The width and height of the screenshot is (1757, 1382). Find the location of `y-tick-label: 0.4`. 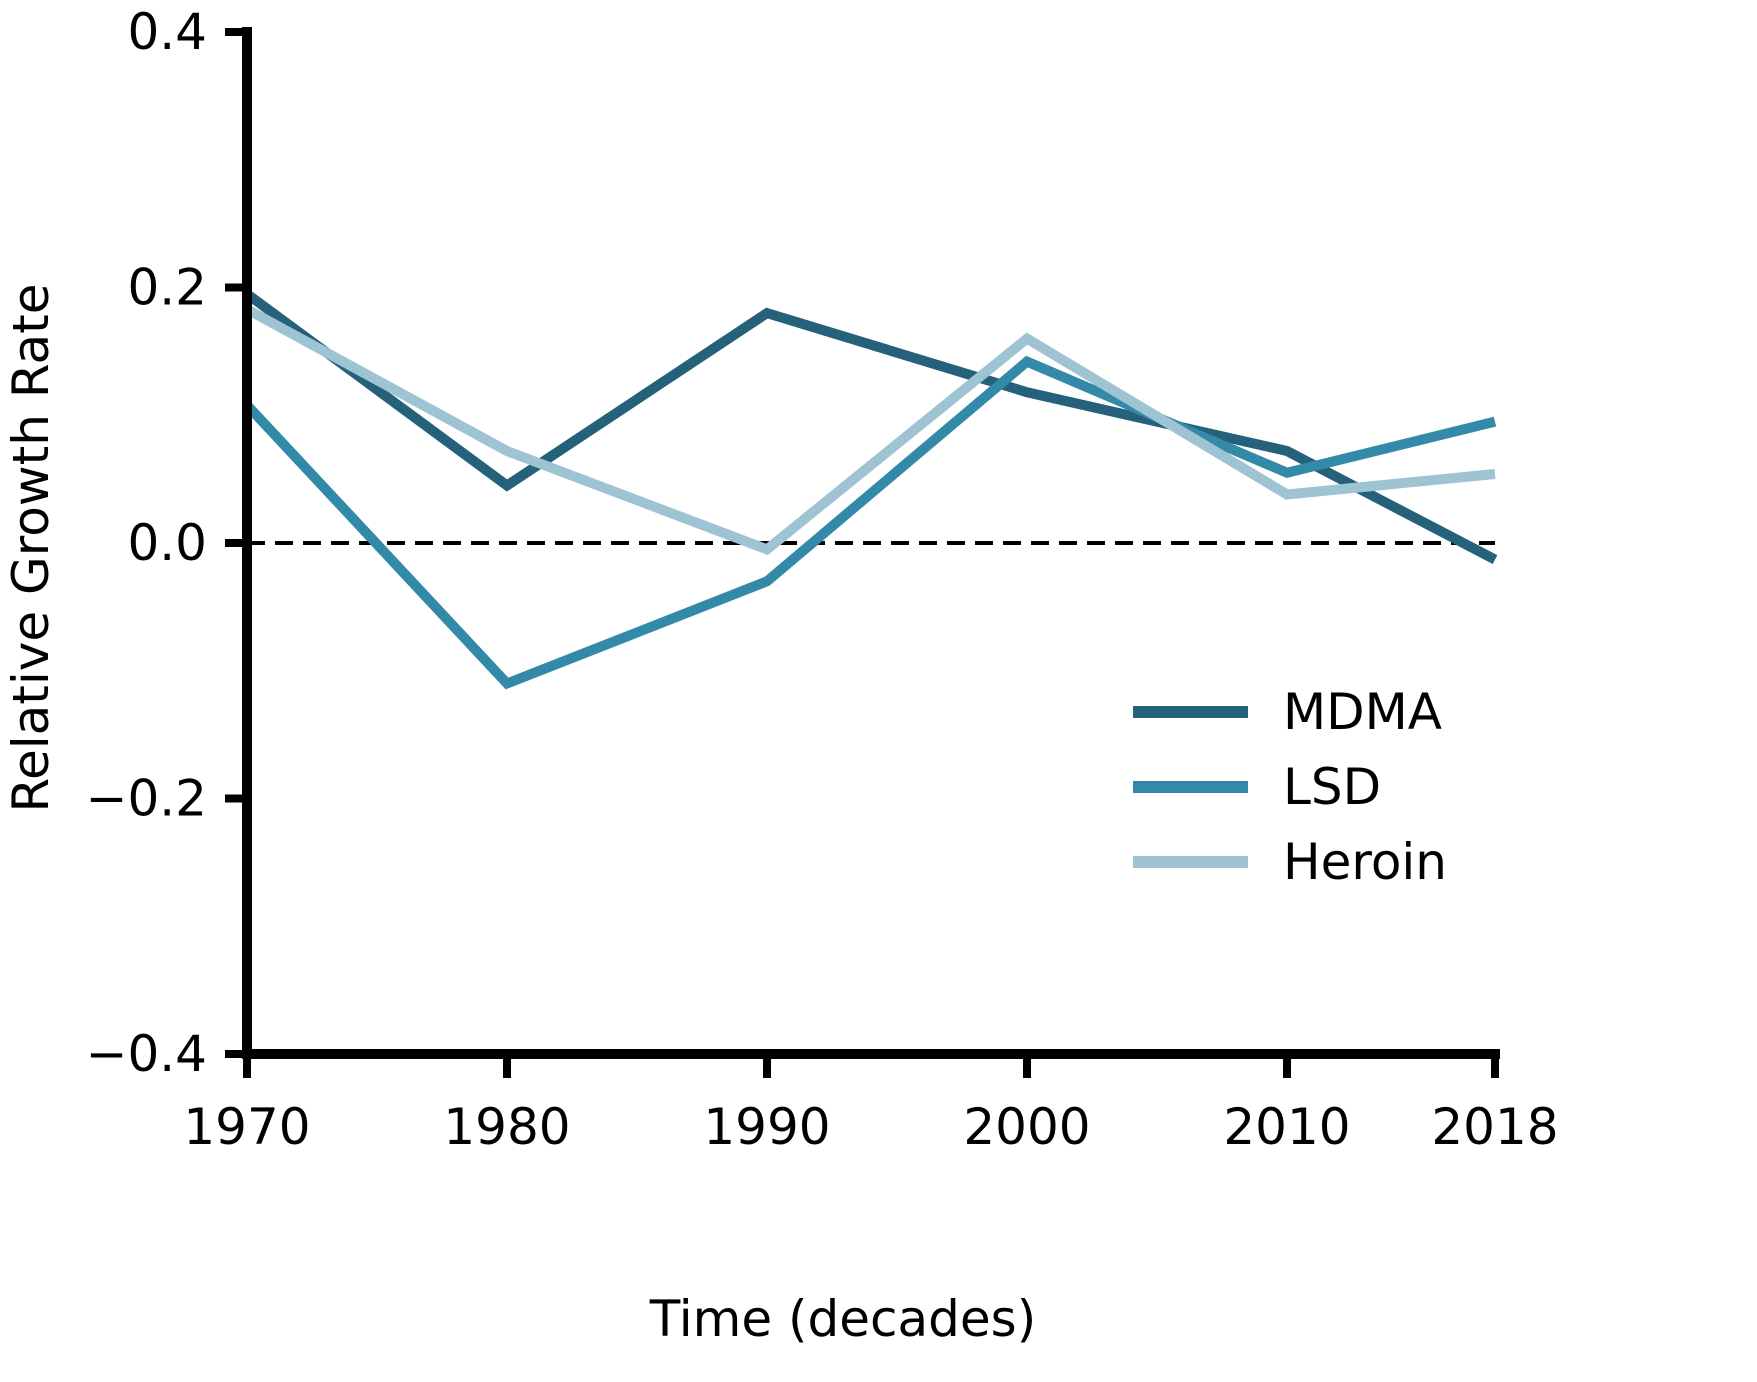

y-tick-label: 0.4 is located at coordinates (167, 32).